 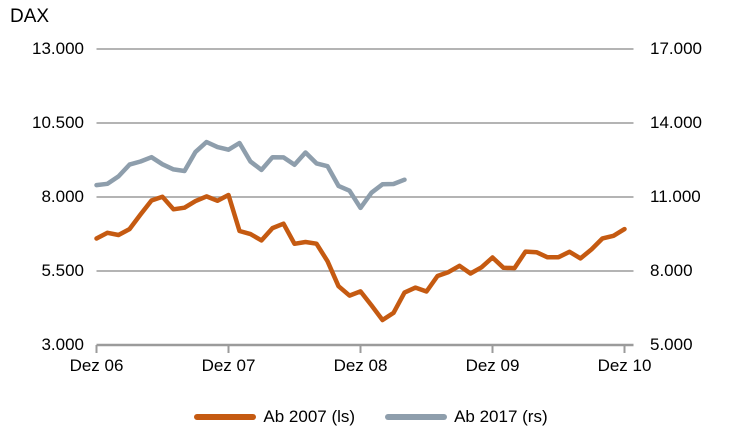 I want to click on y-axis-right-label: 14.000, so click(x=676, y=122).